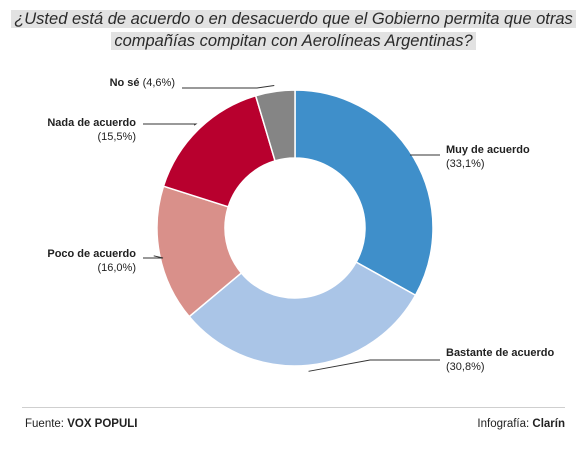 Image resolution: width=587 pixels, height=457 pixels. Describe the element at coordinates (91, 254) in the screenshot. I see `slice-label-poco-de-acuerdo: Poco de acuerdo` at that location.